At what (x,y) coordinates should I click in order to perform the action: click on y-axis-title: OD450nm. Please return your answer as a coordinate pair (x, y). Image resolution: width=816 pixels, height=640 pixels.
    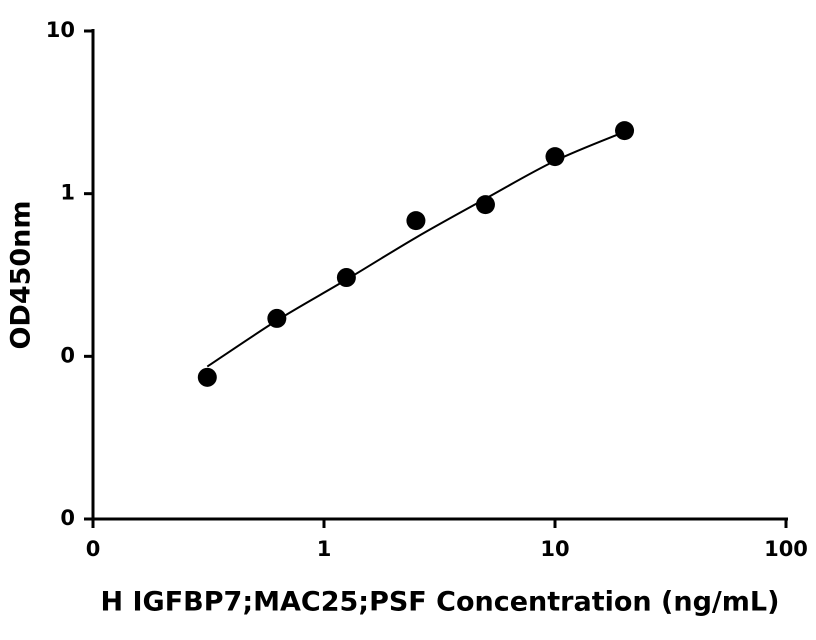
    Looking at the image, I should click on (21, 274).